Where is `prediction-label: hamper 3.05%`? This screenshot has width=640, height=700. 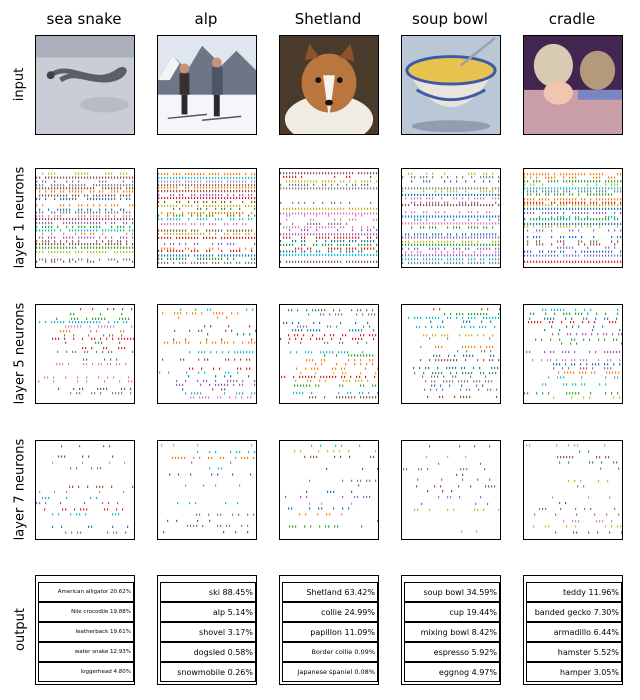
prediction-label: hamper 3.05% is located at coordinates (574, 672).